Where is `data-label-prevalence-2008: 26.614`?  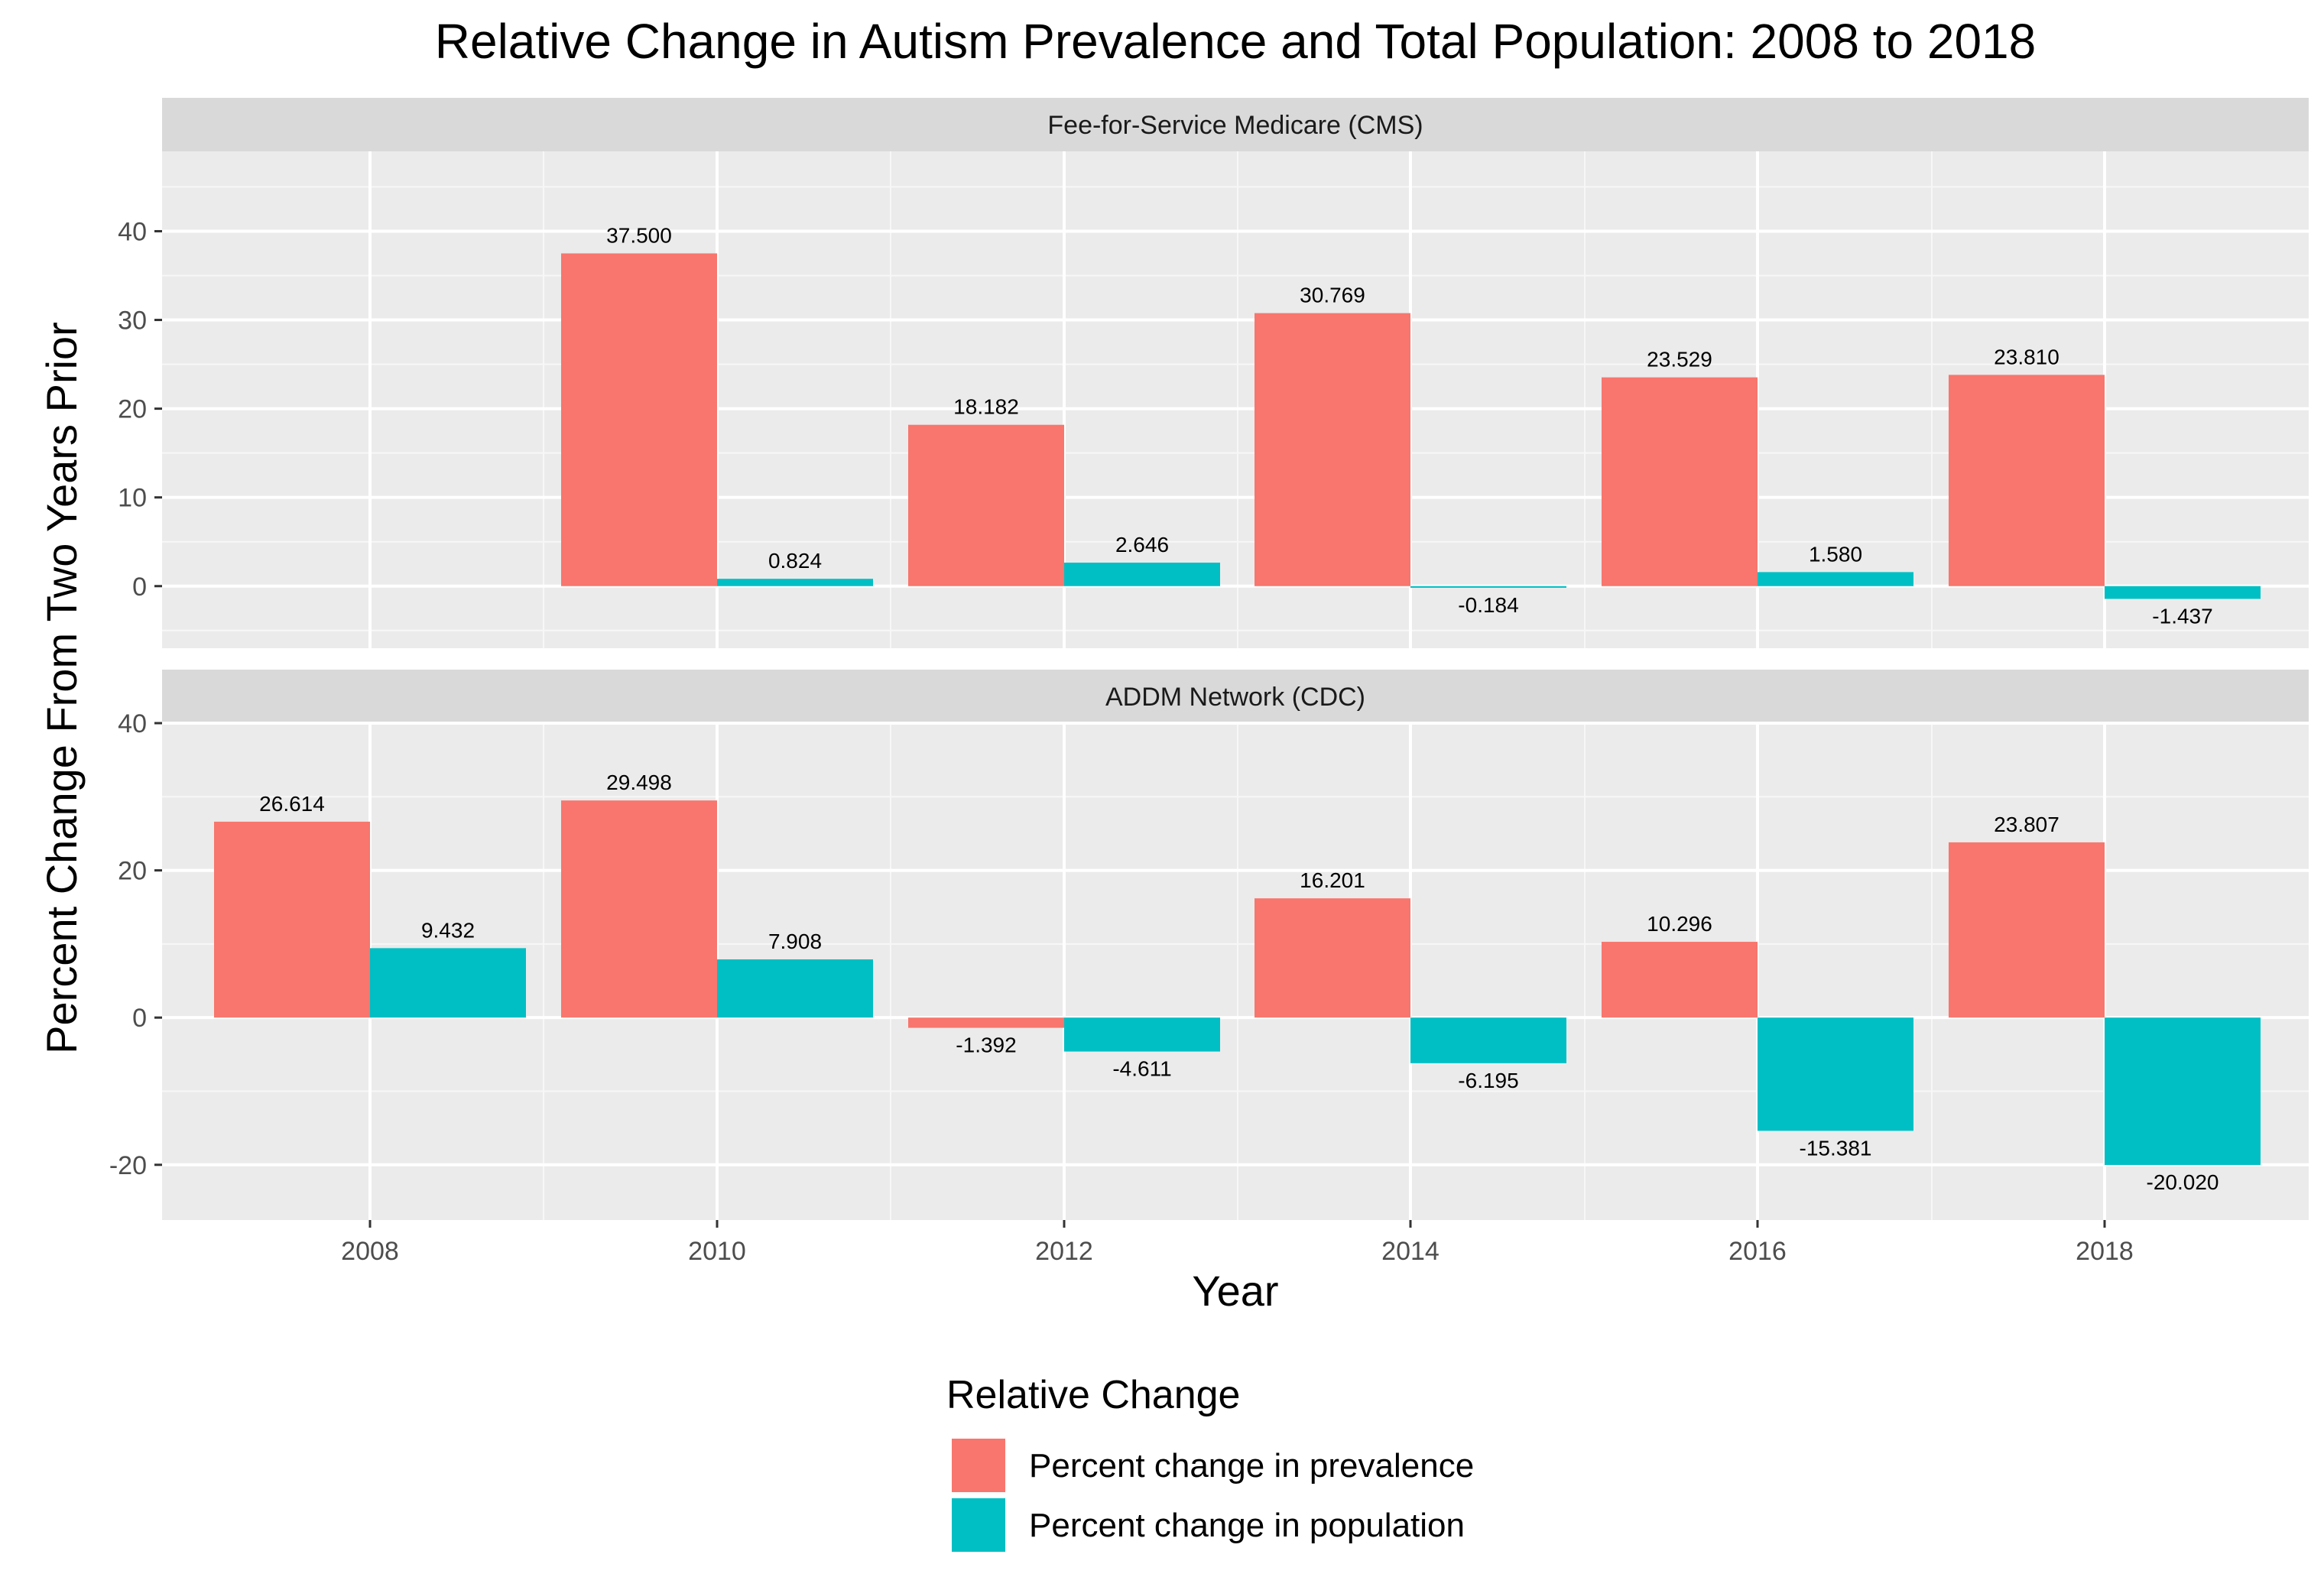
data-label-prevalence-2008: 26.614 is located at coordinates (292, 804).